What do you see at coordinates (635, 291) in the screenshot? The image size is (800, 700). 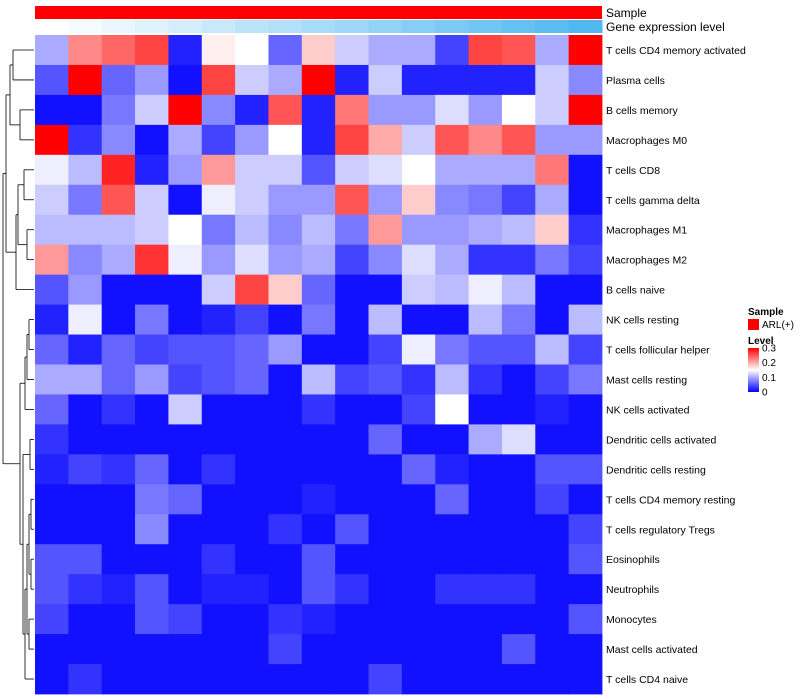 I see `row-label: B cells naive` at bounding box center [635, 291].